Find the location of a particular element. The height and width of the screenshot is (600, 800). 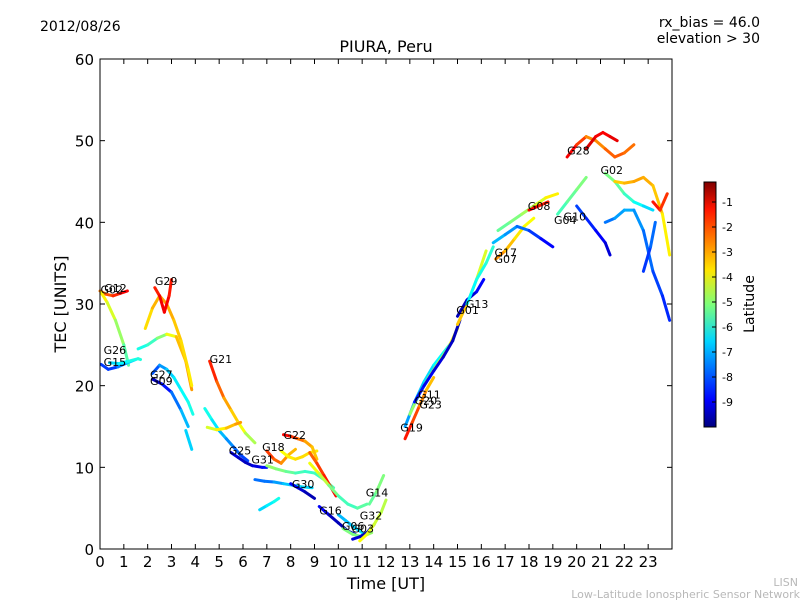

x-tick-label: 23 is located at coordinates (648, 562).